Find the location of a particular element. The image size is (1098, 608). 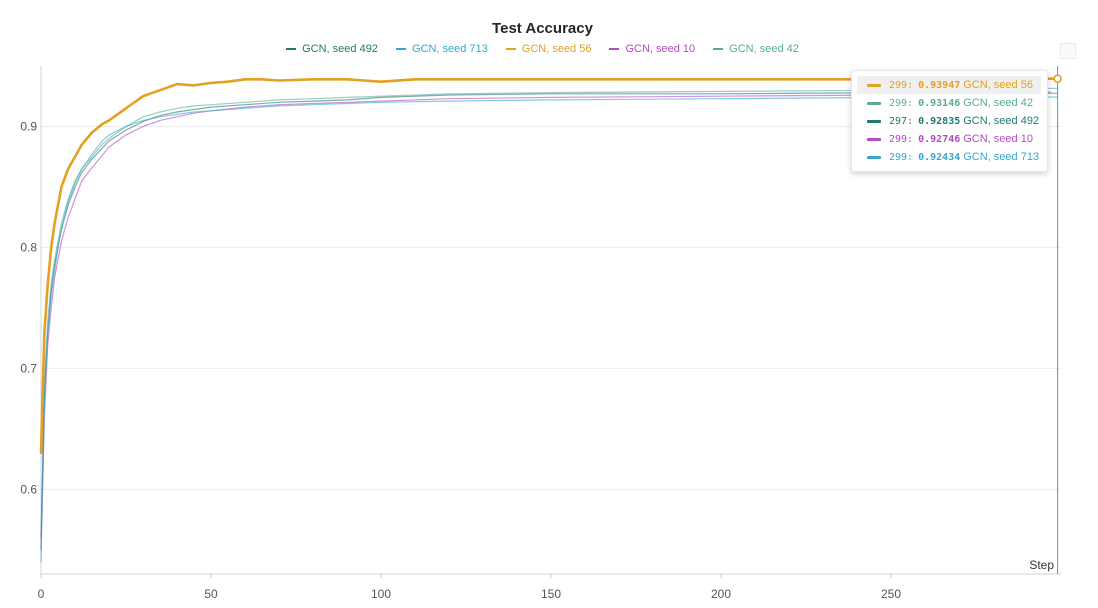

legend-label: GCN, seed 713 is located at coordinates (449, 49).